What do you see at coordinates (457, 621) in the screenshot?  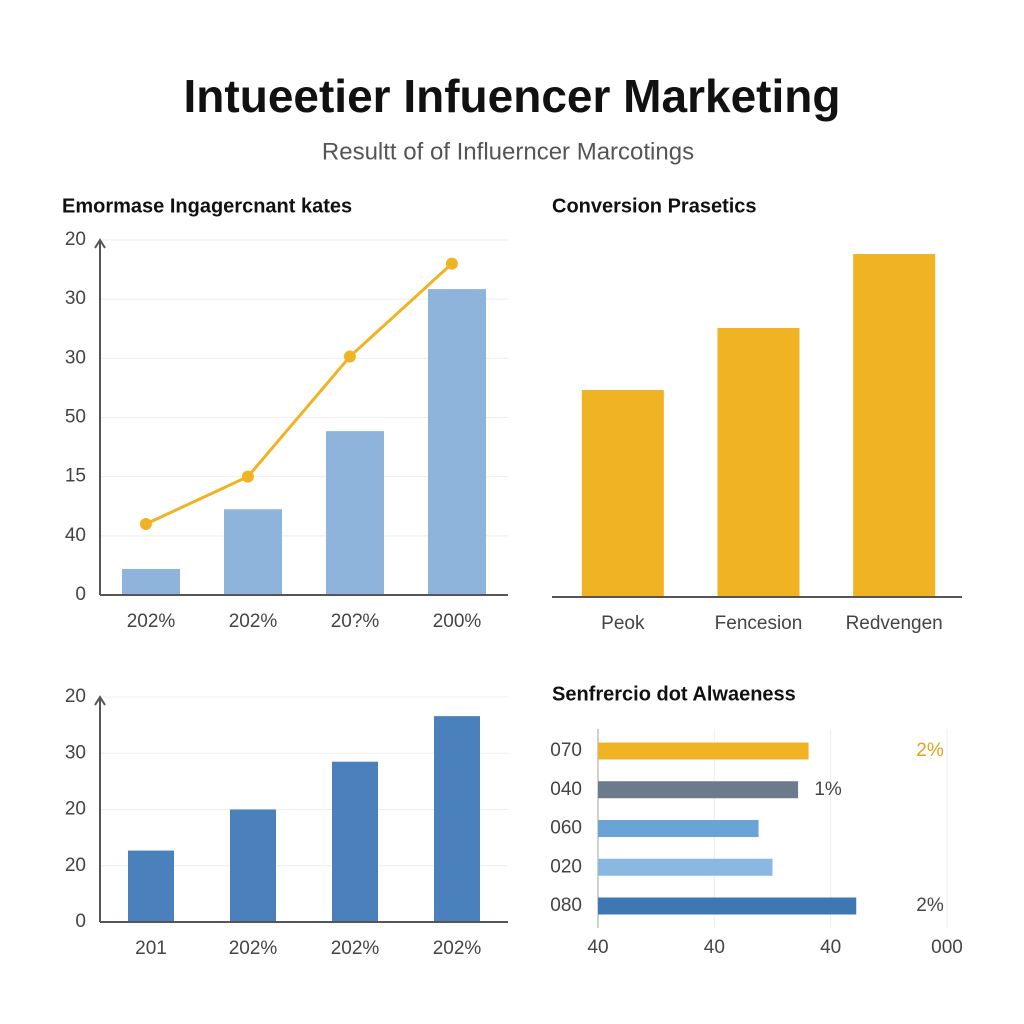 I see `x-tick-label: 200%` at bounding box center [457, 621].